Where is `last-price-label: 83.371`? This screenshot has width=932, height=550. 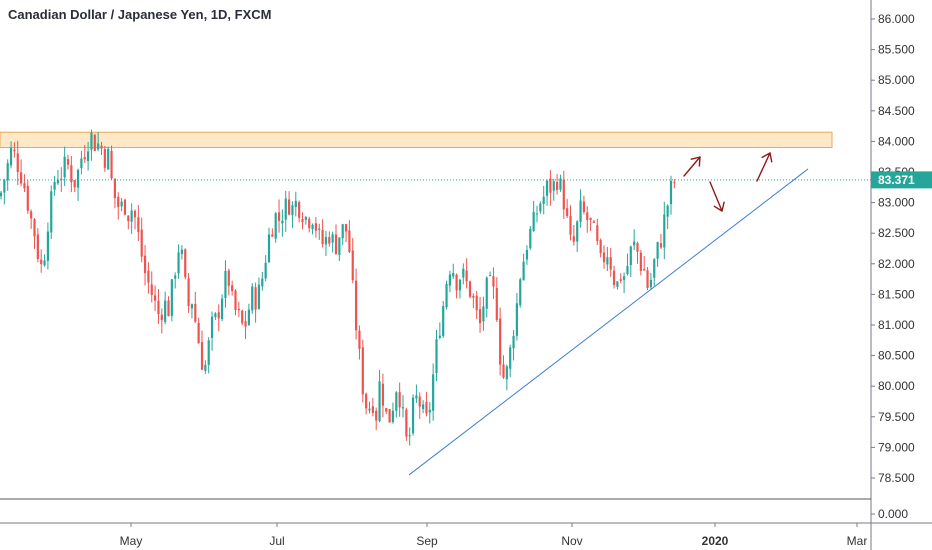
last-price-label: 83.371 is located at coordinates (896, 180).